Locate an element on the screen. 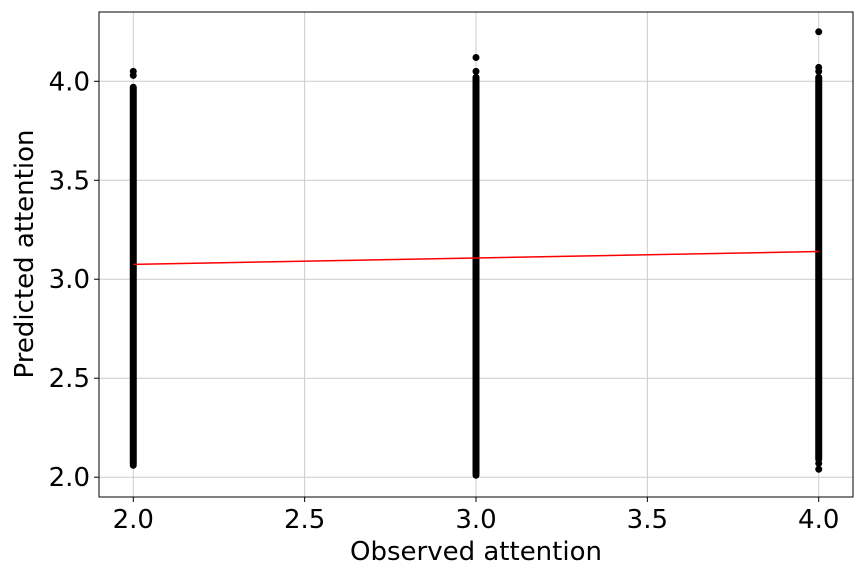  y-axis-label: Predicted attention is located at coordinates (25, 254).